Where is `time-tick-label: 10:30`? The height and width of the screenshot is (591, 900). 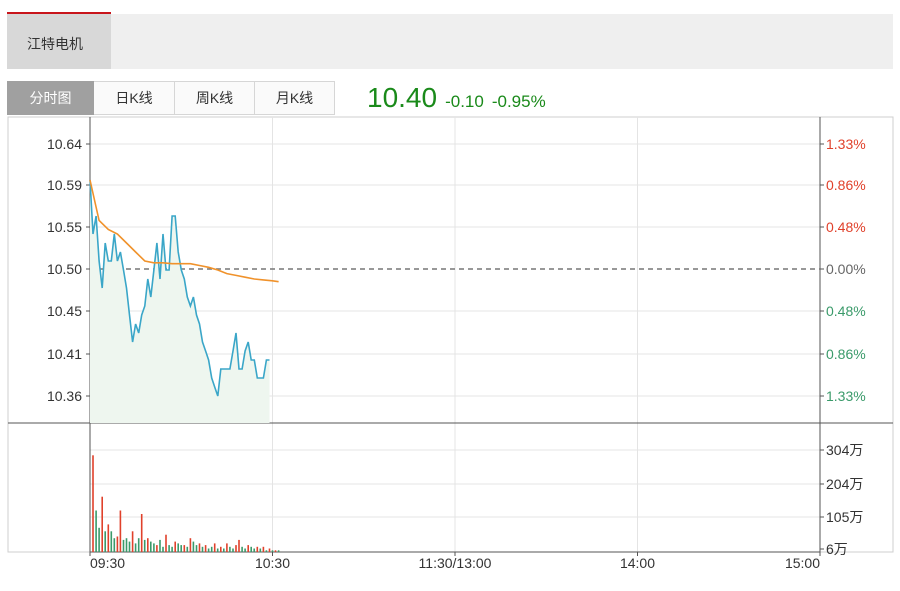
time-tick-label: 10:30 is located at coordinates (272, 563).